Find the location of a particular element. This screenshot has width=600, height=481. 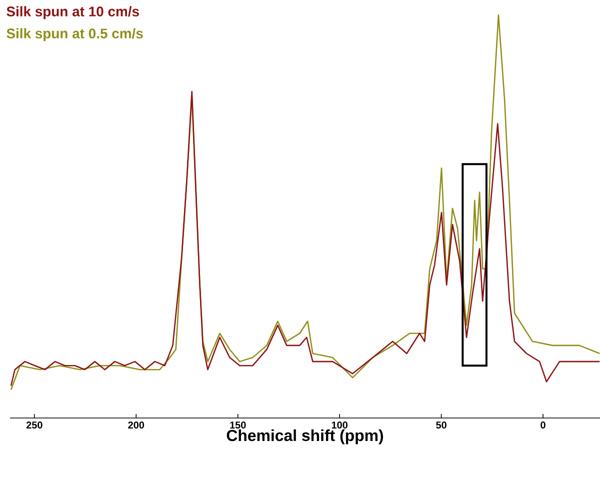

text: Silk spun at 0.5 cm/s is located at coordinates (74, 35).